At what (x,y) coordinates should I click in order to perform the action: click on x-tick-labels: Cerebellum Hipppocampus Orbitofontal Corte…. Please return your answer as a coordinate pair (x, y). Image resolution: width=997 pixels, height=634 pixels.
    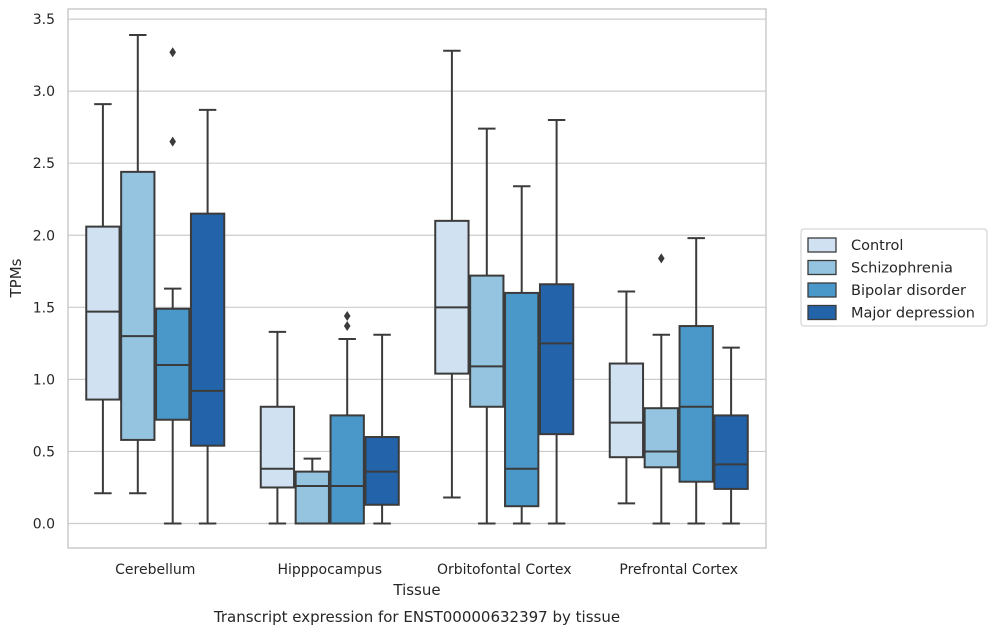
    Looking at the image, I should click on (426, 570).